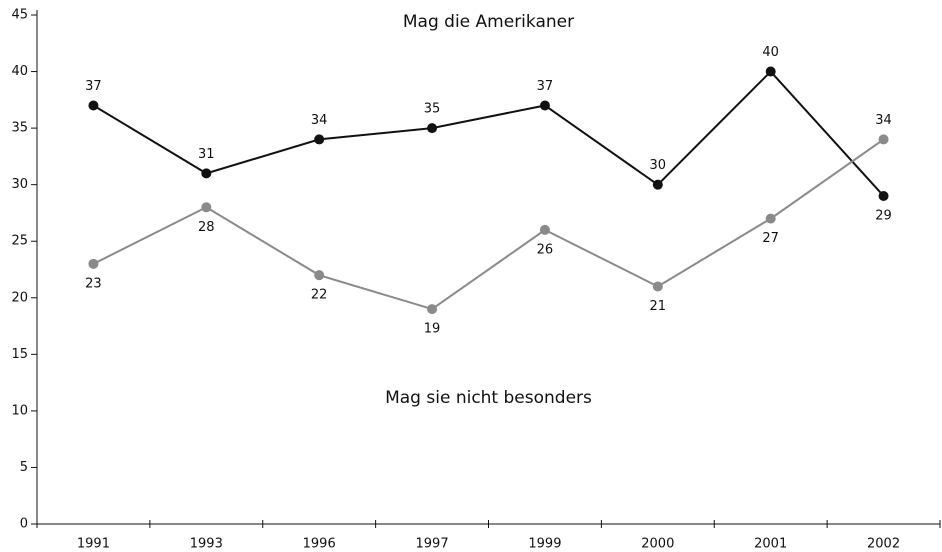 The image size is (942, 552). What do you see at coordinates (93, 544) in the screenshot?
I see `x-tick-label: 1991` at bounding box center [93, 544].